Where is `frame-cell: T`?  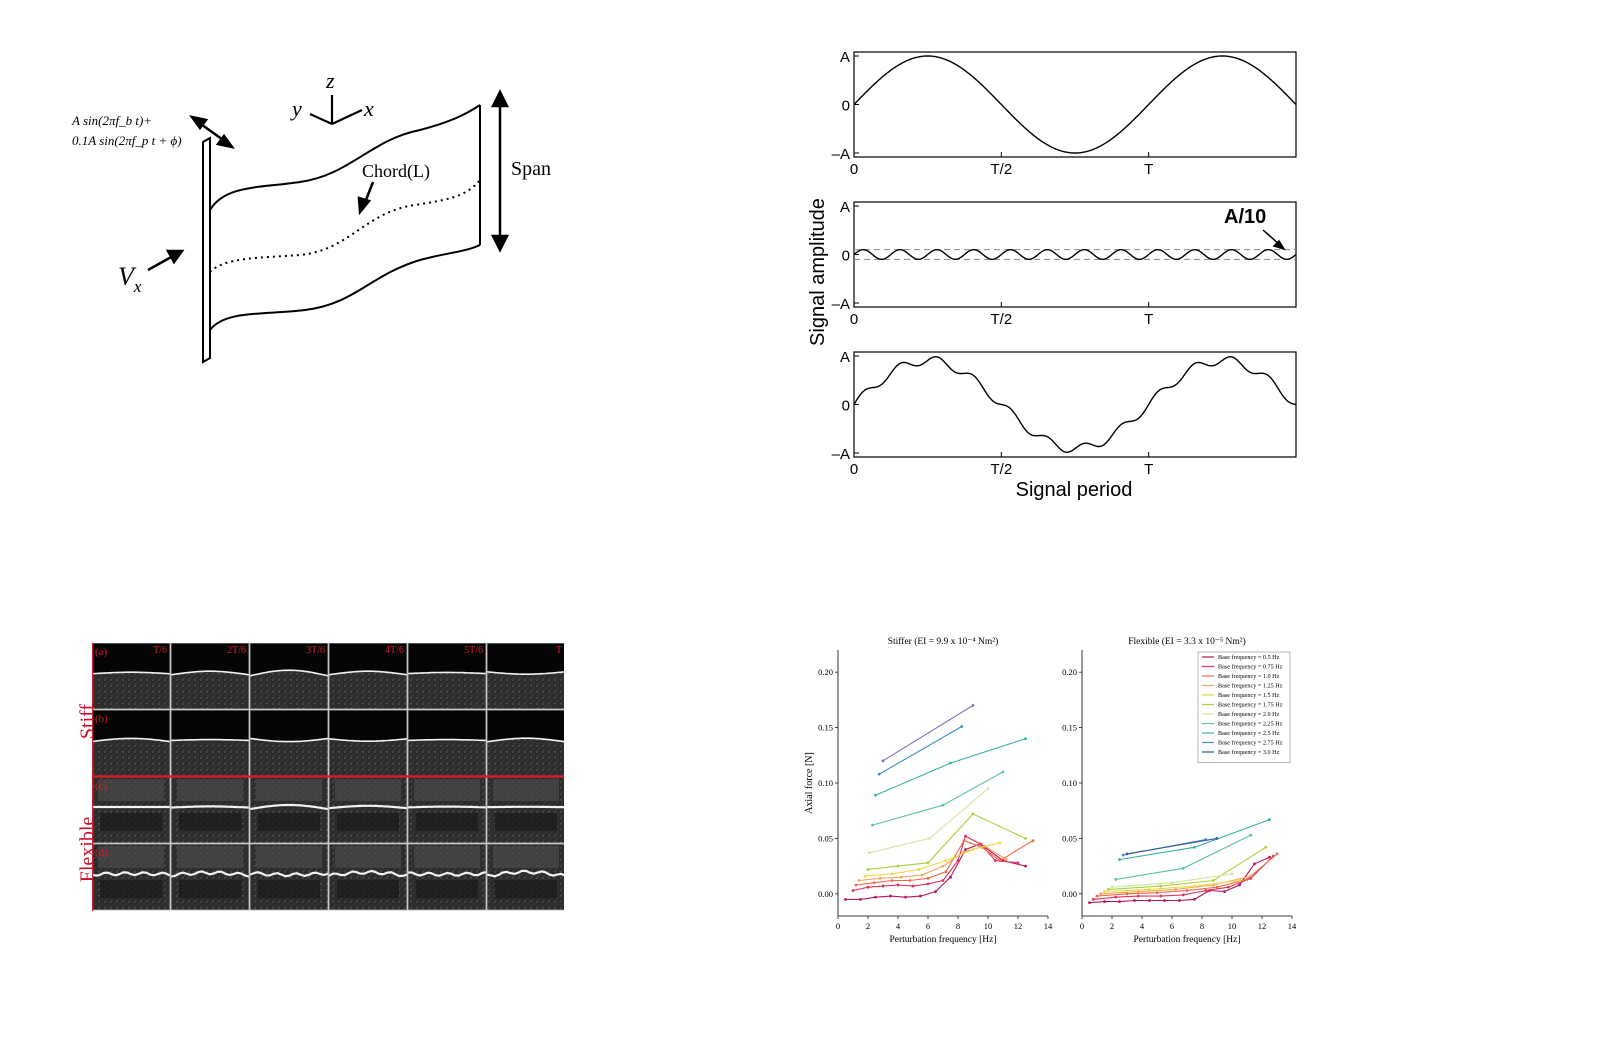
frame-cell: T is located at coordinates (525, 676).